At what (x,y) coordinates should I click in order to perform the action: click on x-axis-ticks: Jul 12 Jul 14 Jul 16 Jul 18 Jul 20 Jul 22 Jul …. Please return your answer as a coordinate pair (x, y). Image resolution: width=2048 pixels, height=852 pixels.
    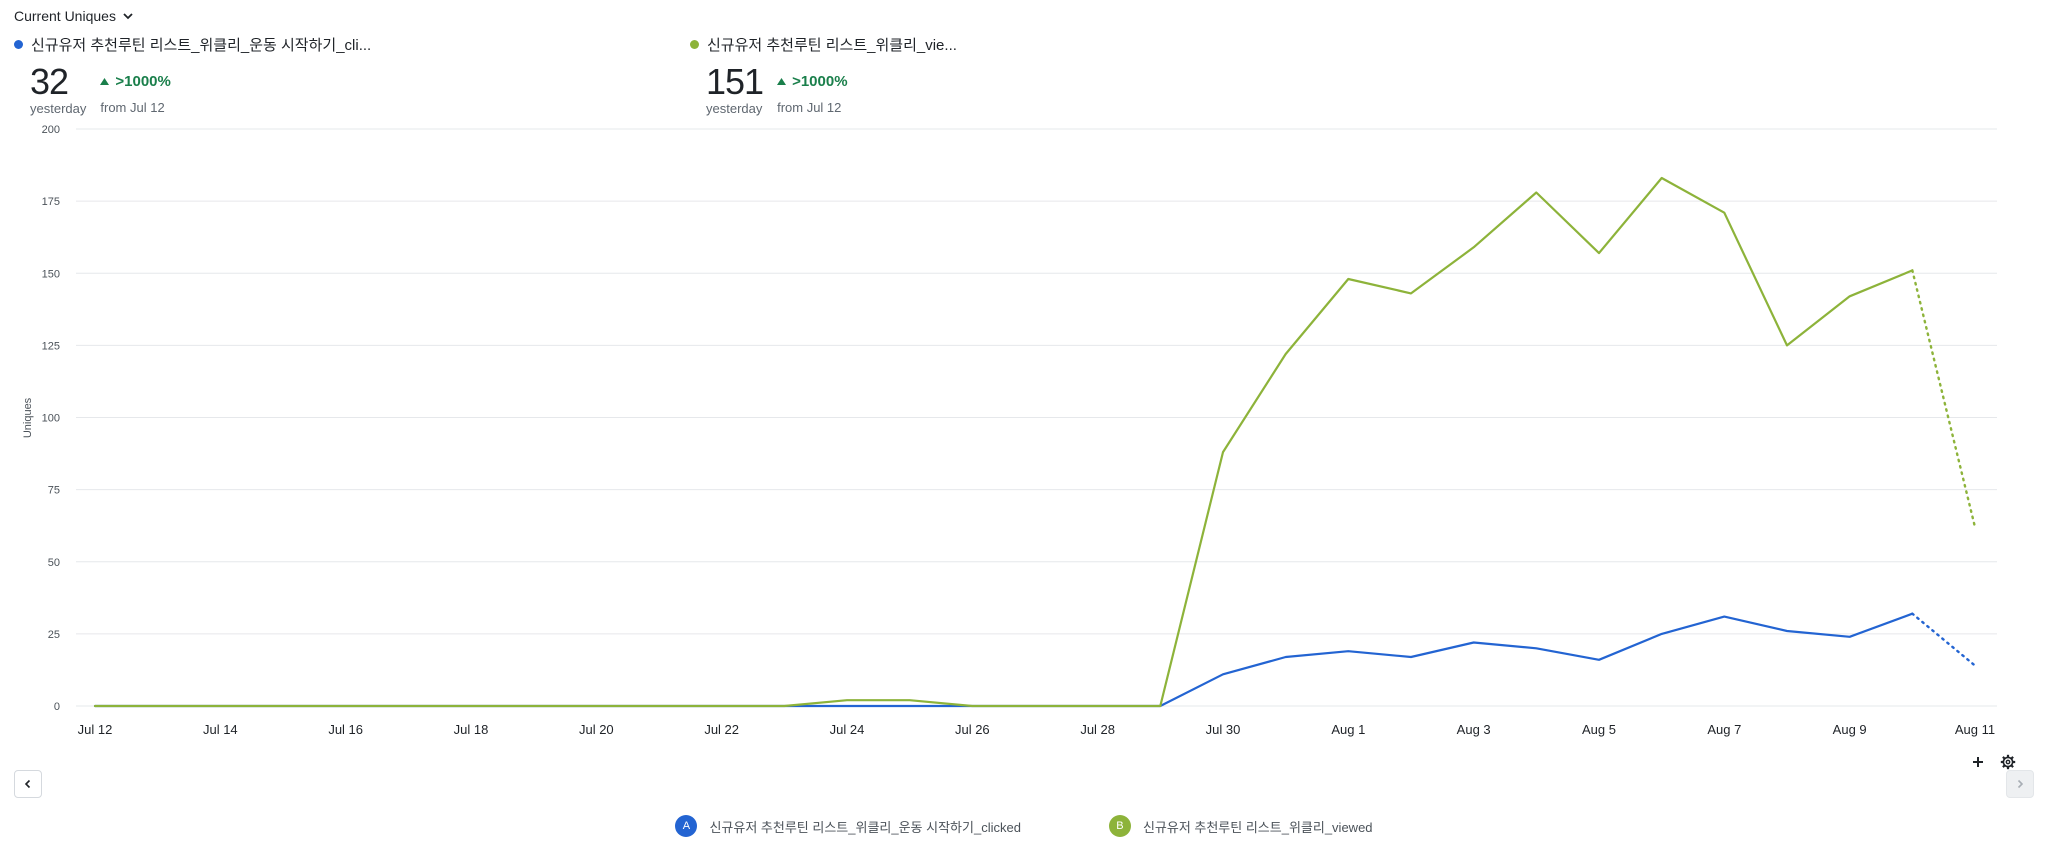
    Looking at the image, I should click on (1036, 729).